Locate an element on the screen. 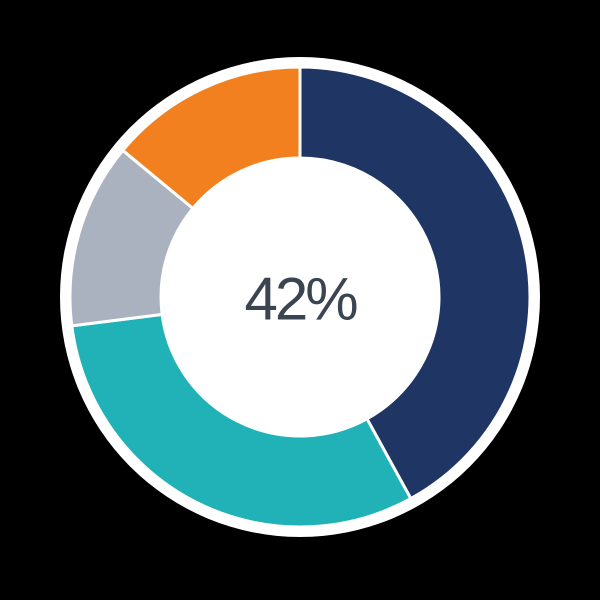 Image resolution: width=600 pixels, height=600 pixels. donut-center-value: 42% is located at coordinates (301, 299).